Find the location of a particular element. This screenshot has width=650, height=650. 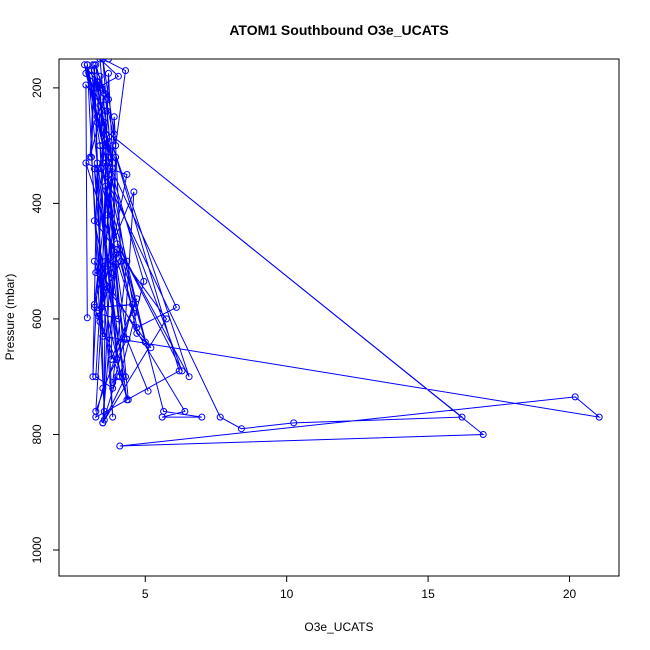

y-tick-label: 800 is located at coordinates (37, 434).